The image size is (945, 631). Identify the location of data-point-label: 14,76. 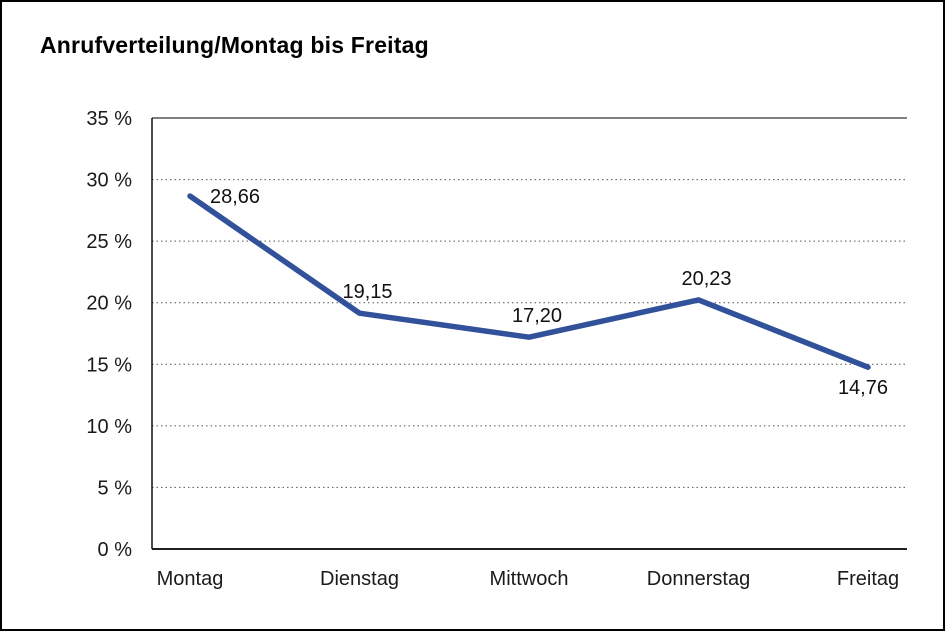
(863, 388).